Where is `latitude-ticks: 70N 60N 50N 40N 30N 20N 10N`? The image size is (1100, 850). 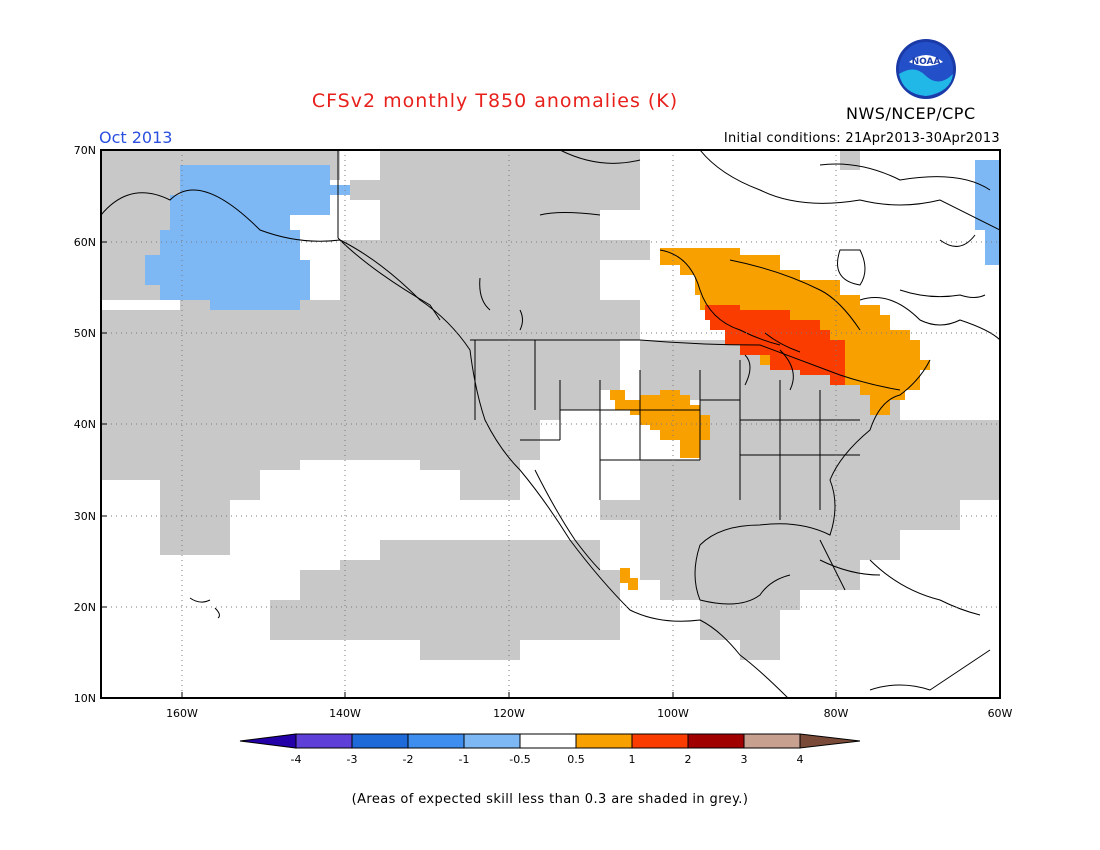
latitude-ticks: 70N 60N 50N 40N 30N 20N 10N is located at coordinates (90, 424).